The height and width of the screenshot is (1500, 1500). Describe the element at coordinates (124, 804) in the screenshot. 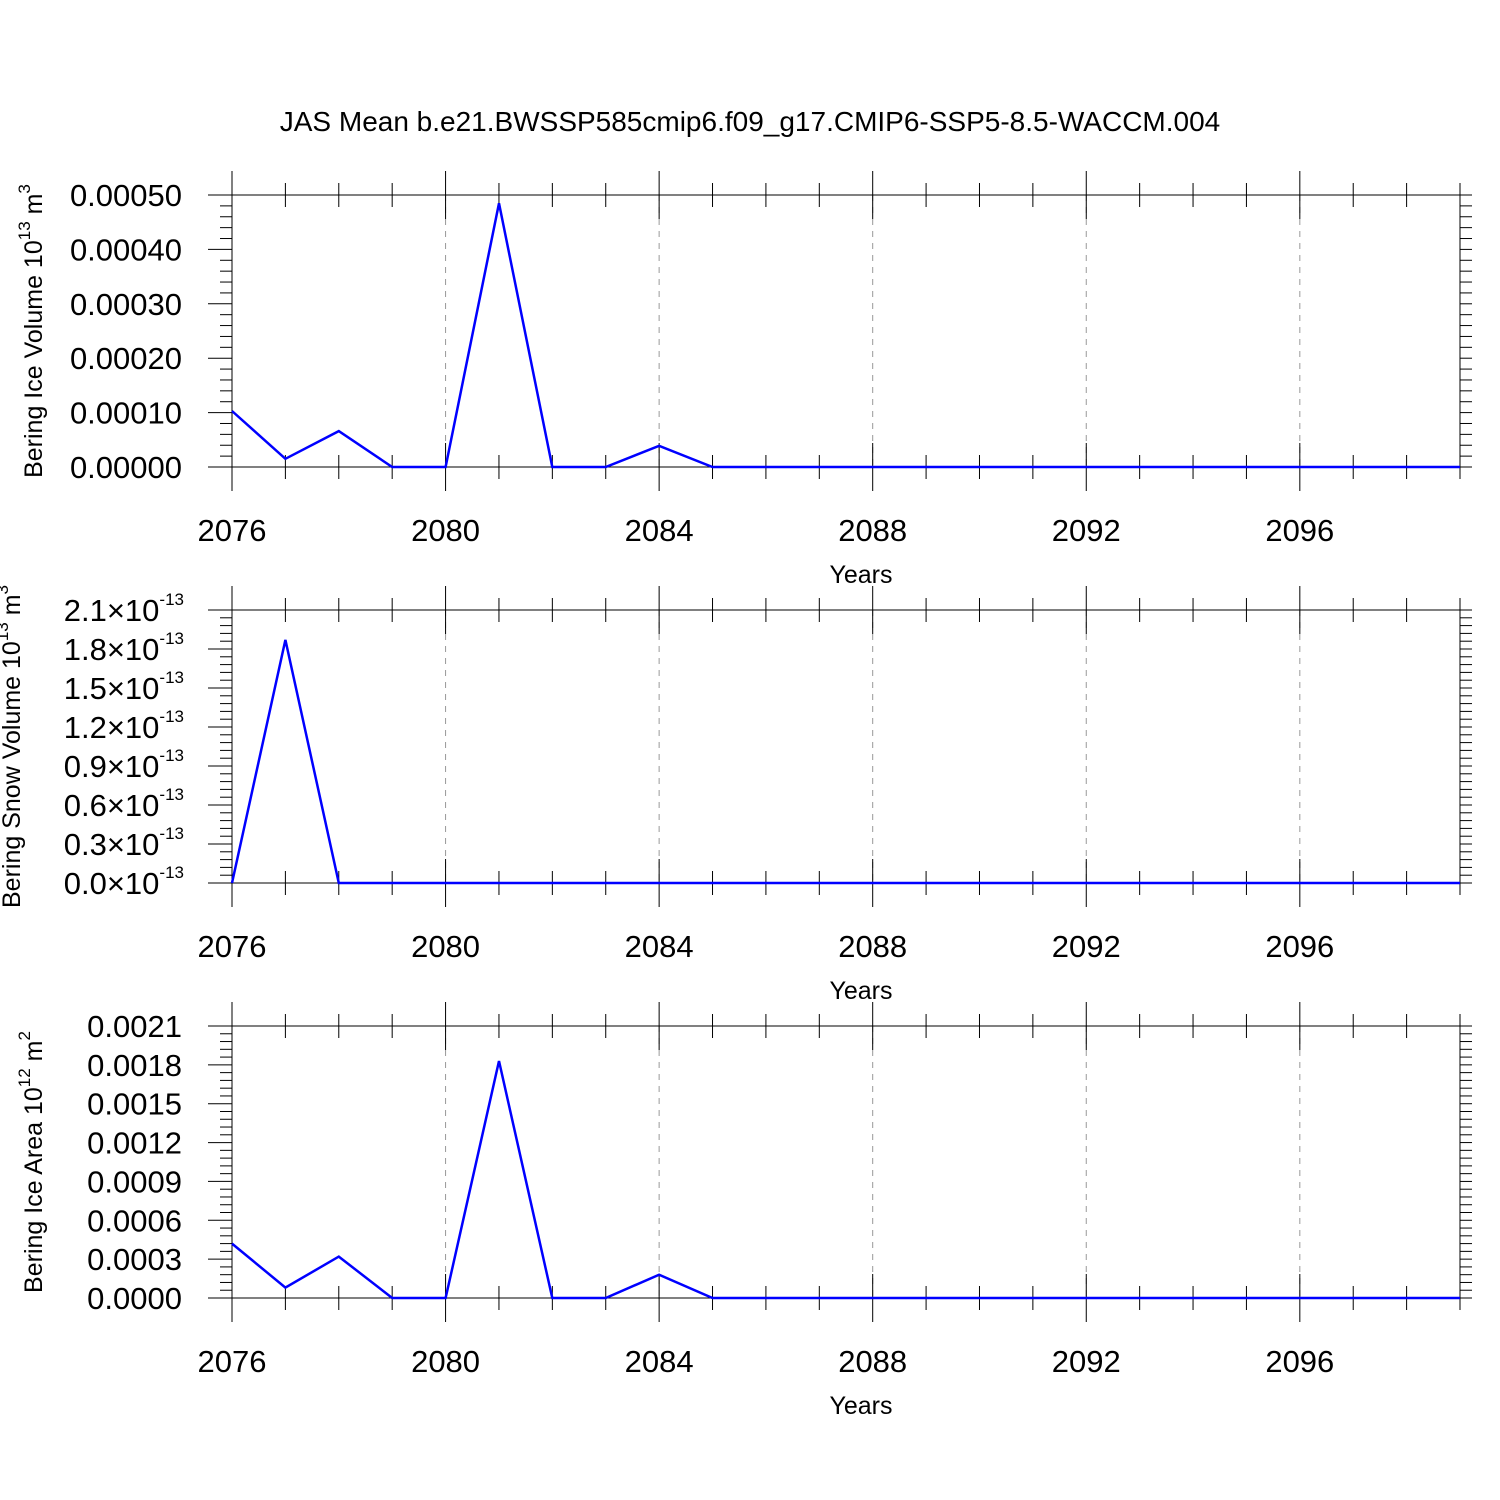

I see `y-tick-label: 0.6×10⁻¹³` at that location.